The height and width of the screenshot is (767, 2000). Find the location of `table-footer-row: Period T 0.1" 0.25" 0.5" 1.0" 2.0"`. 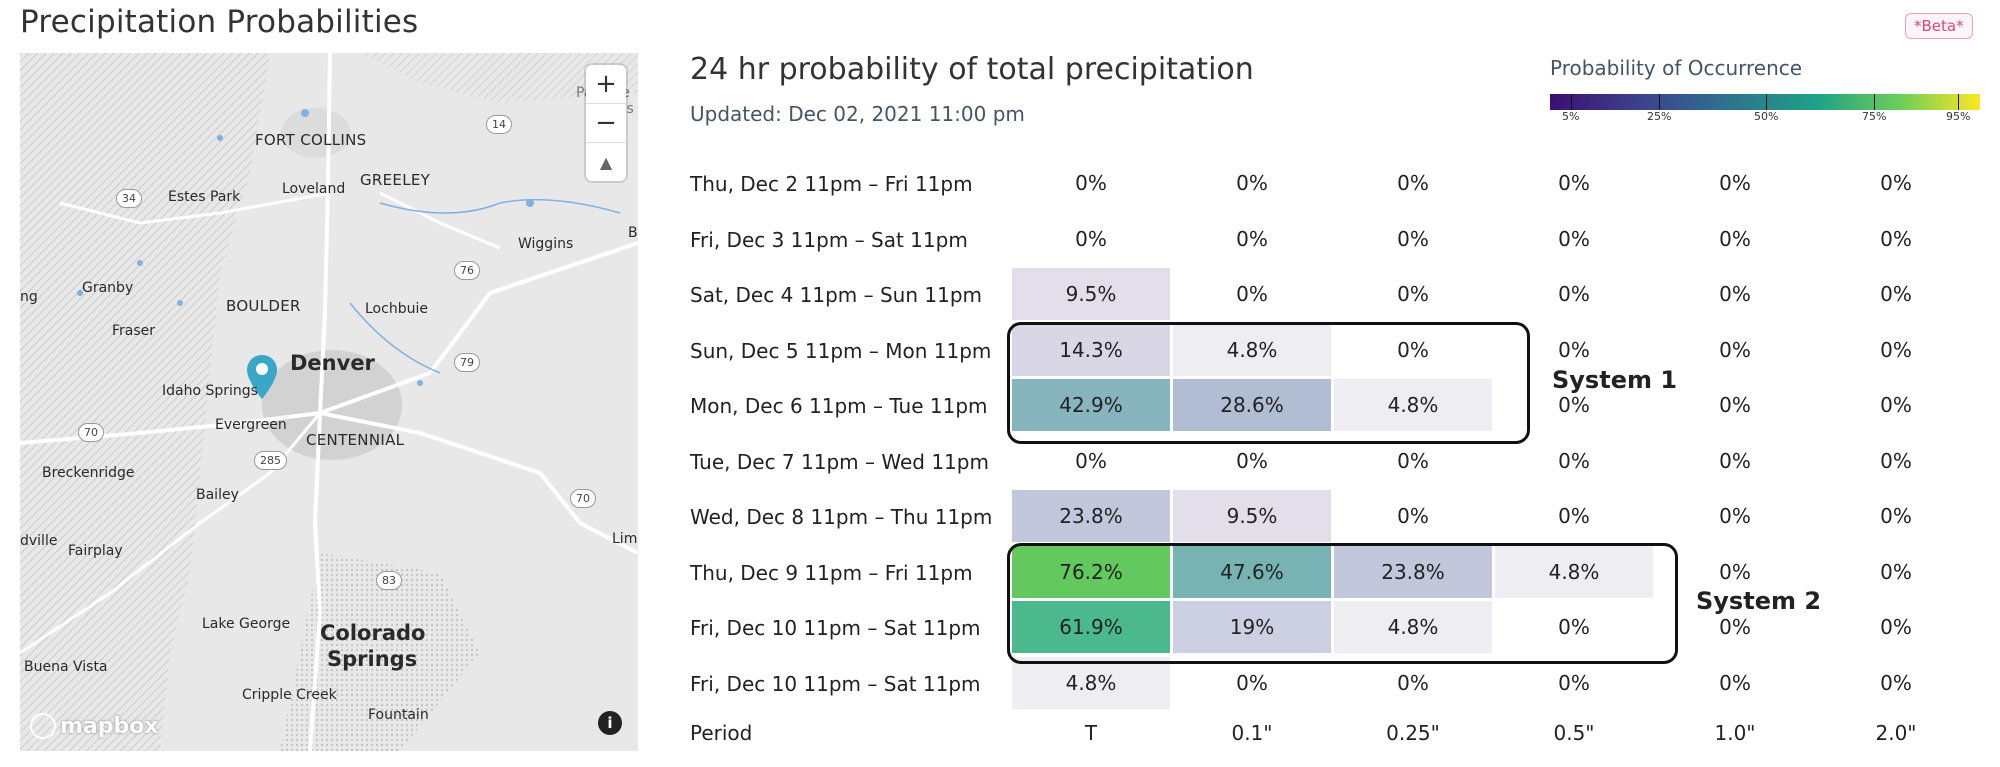

table-footer-row: Period T 0.1" 0.25" 0.5" 1.0" 2.0" is located at coordinates (1340, 739).